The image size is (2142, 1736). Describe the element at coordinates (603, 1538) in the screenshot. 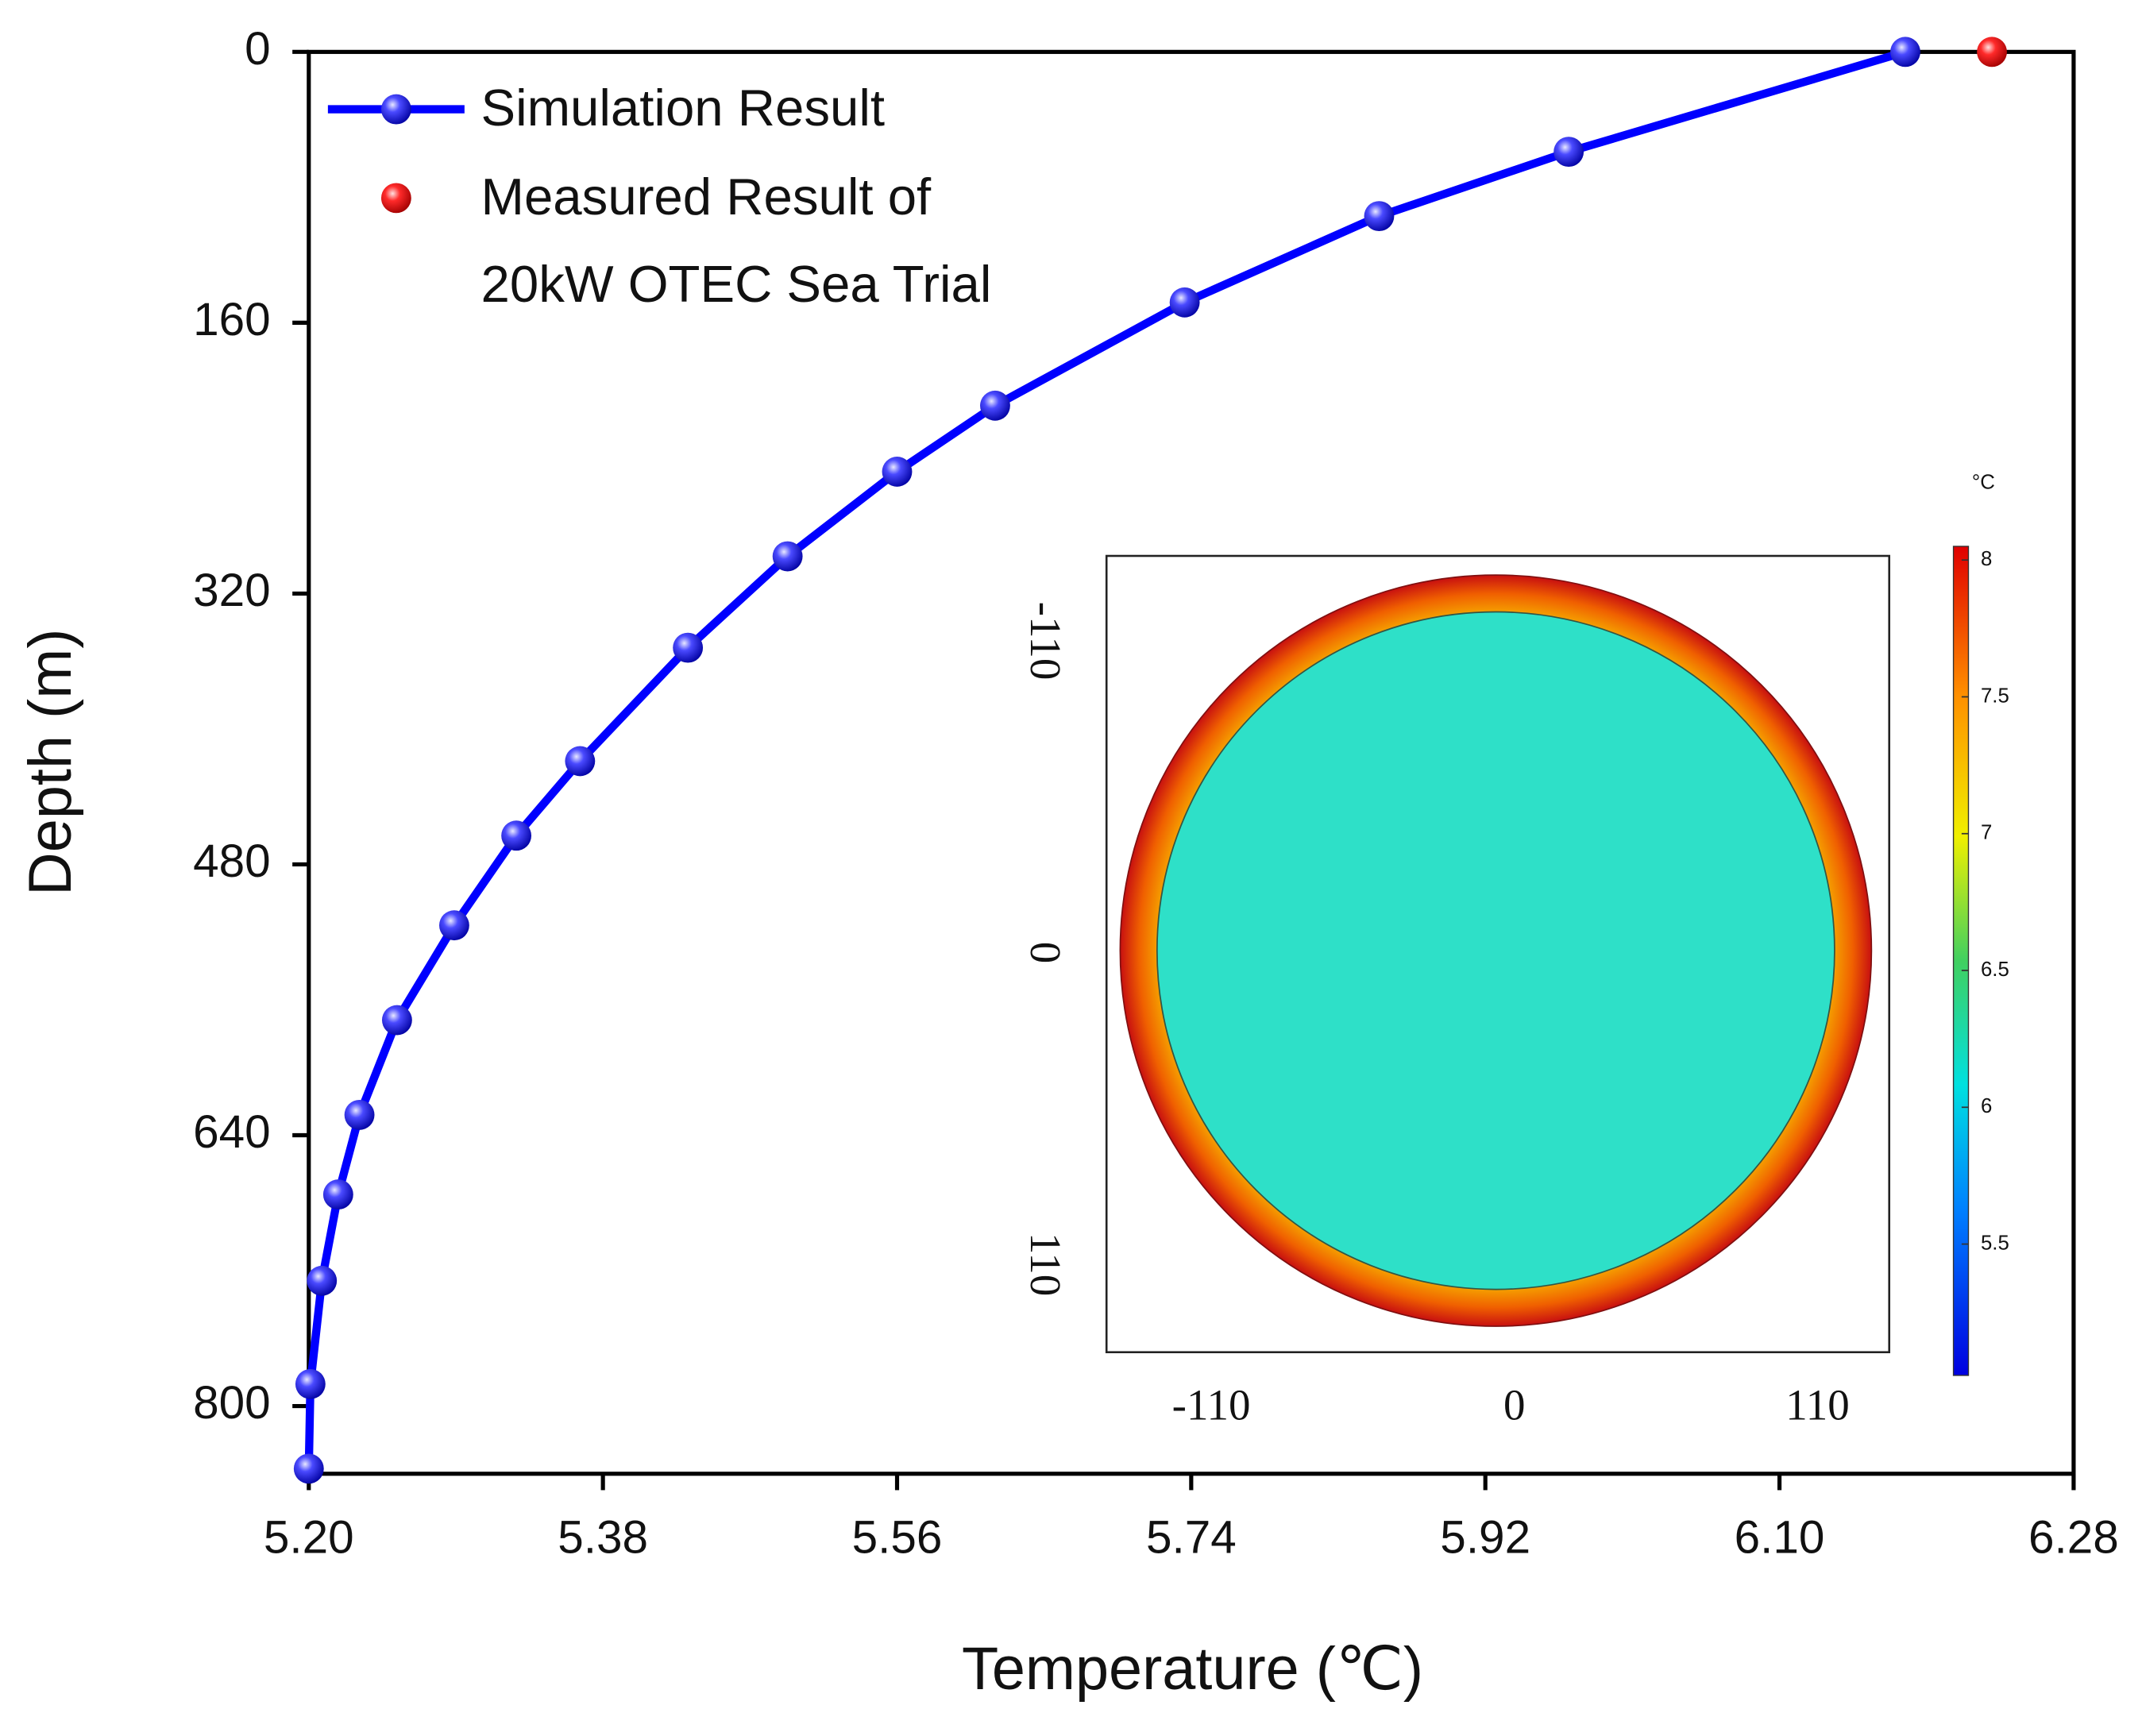

I see `x-tick-label: 5.38` at that location.